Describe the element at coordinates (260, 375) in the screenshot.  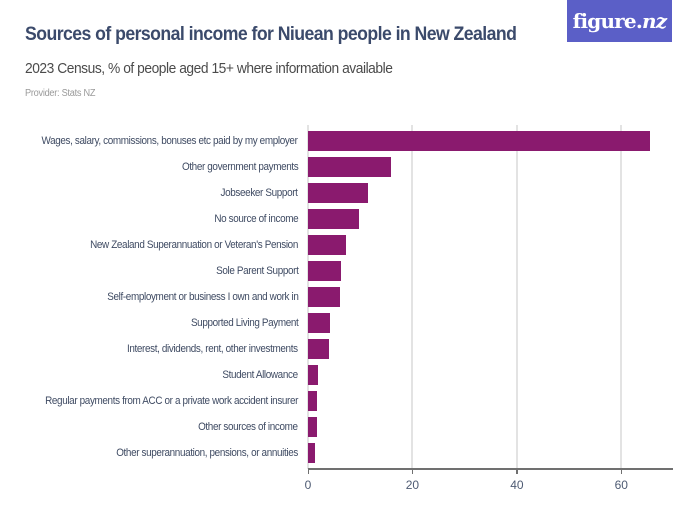
I see `category-label: Student Allowance` at that location.